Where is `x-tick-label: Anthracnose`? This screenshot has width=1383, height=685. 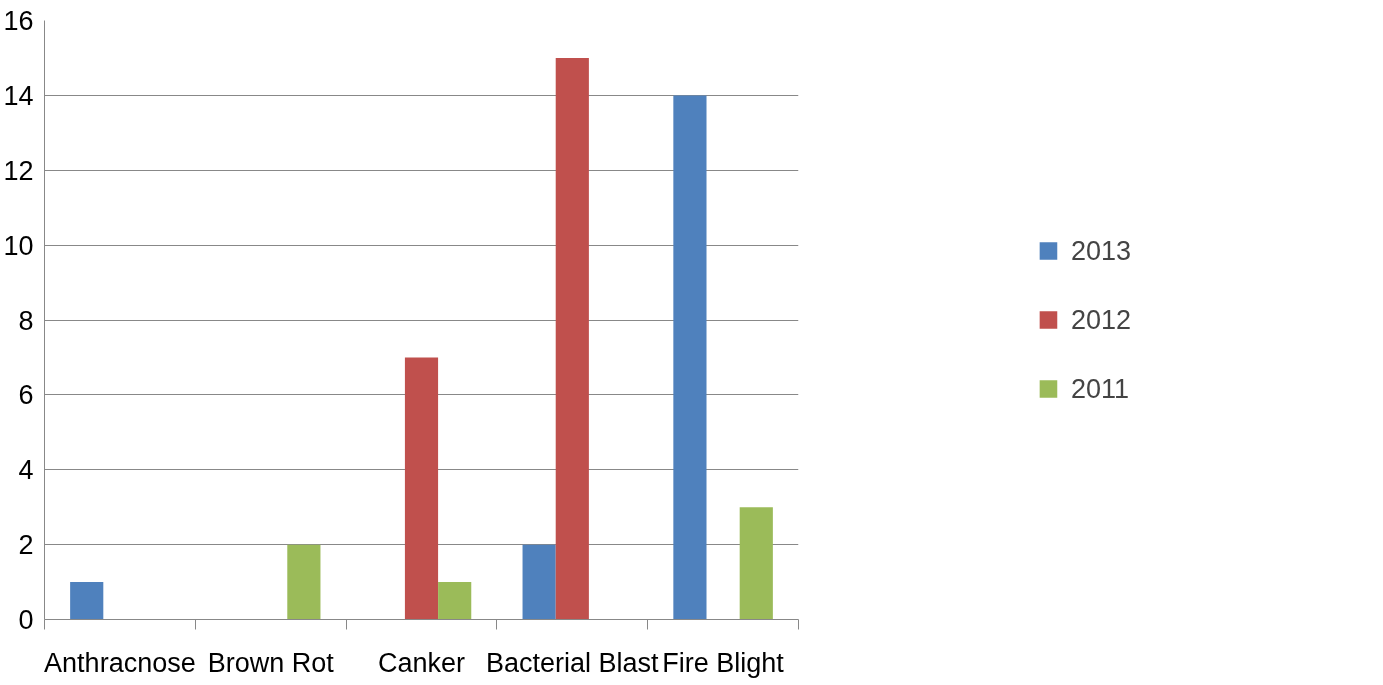
x-tick-label: Anthracnose is located at coordinates (120, 662).